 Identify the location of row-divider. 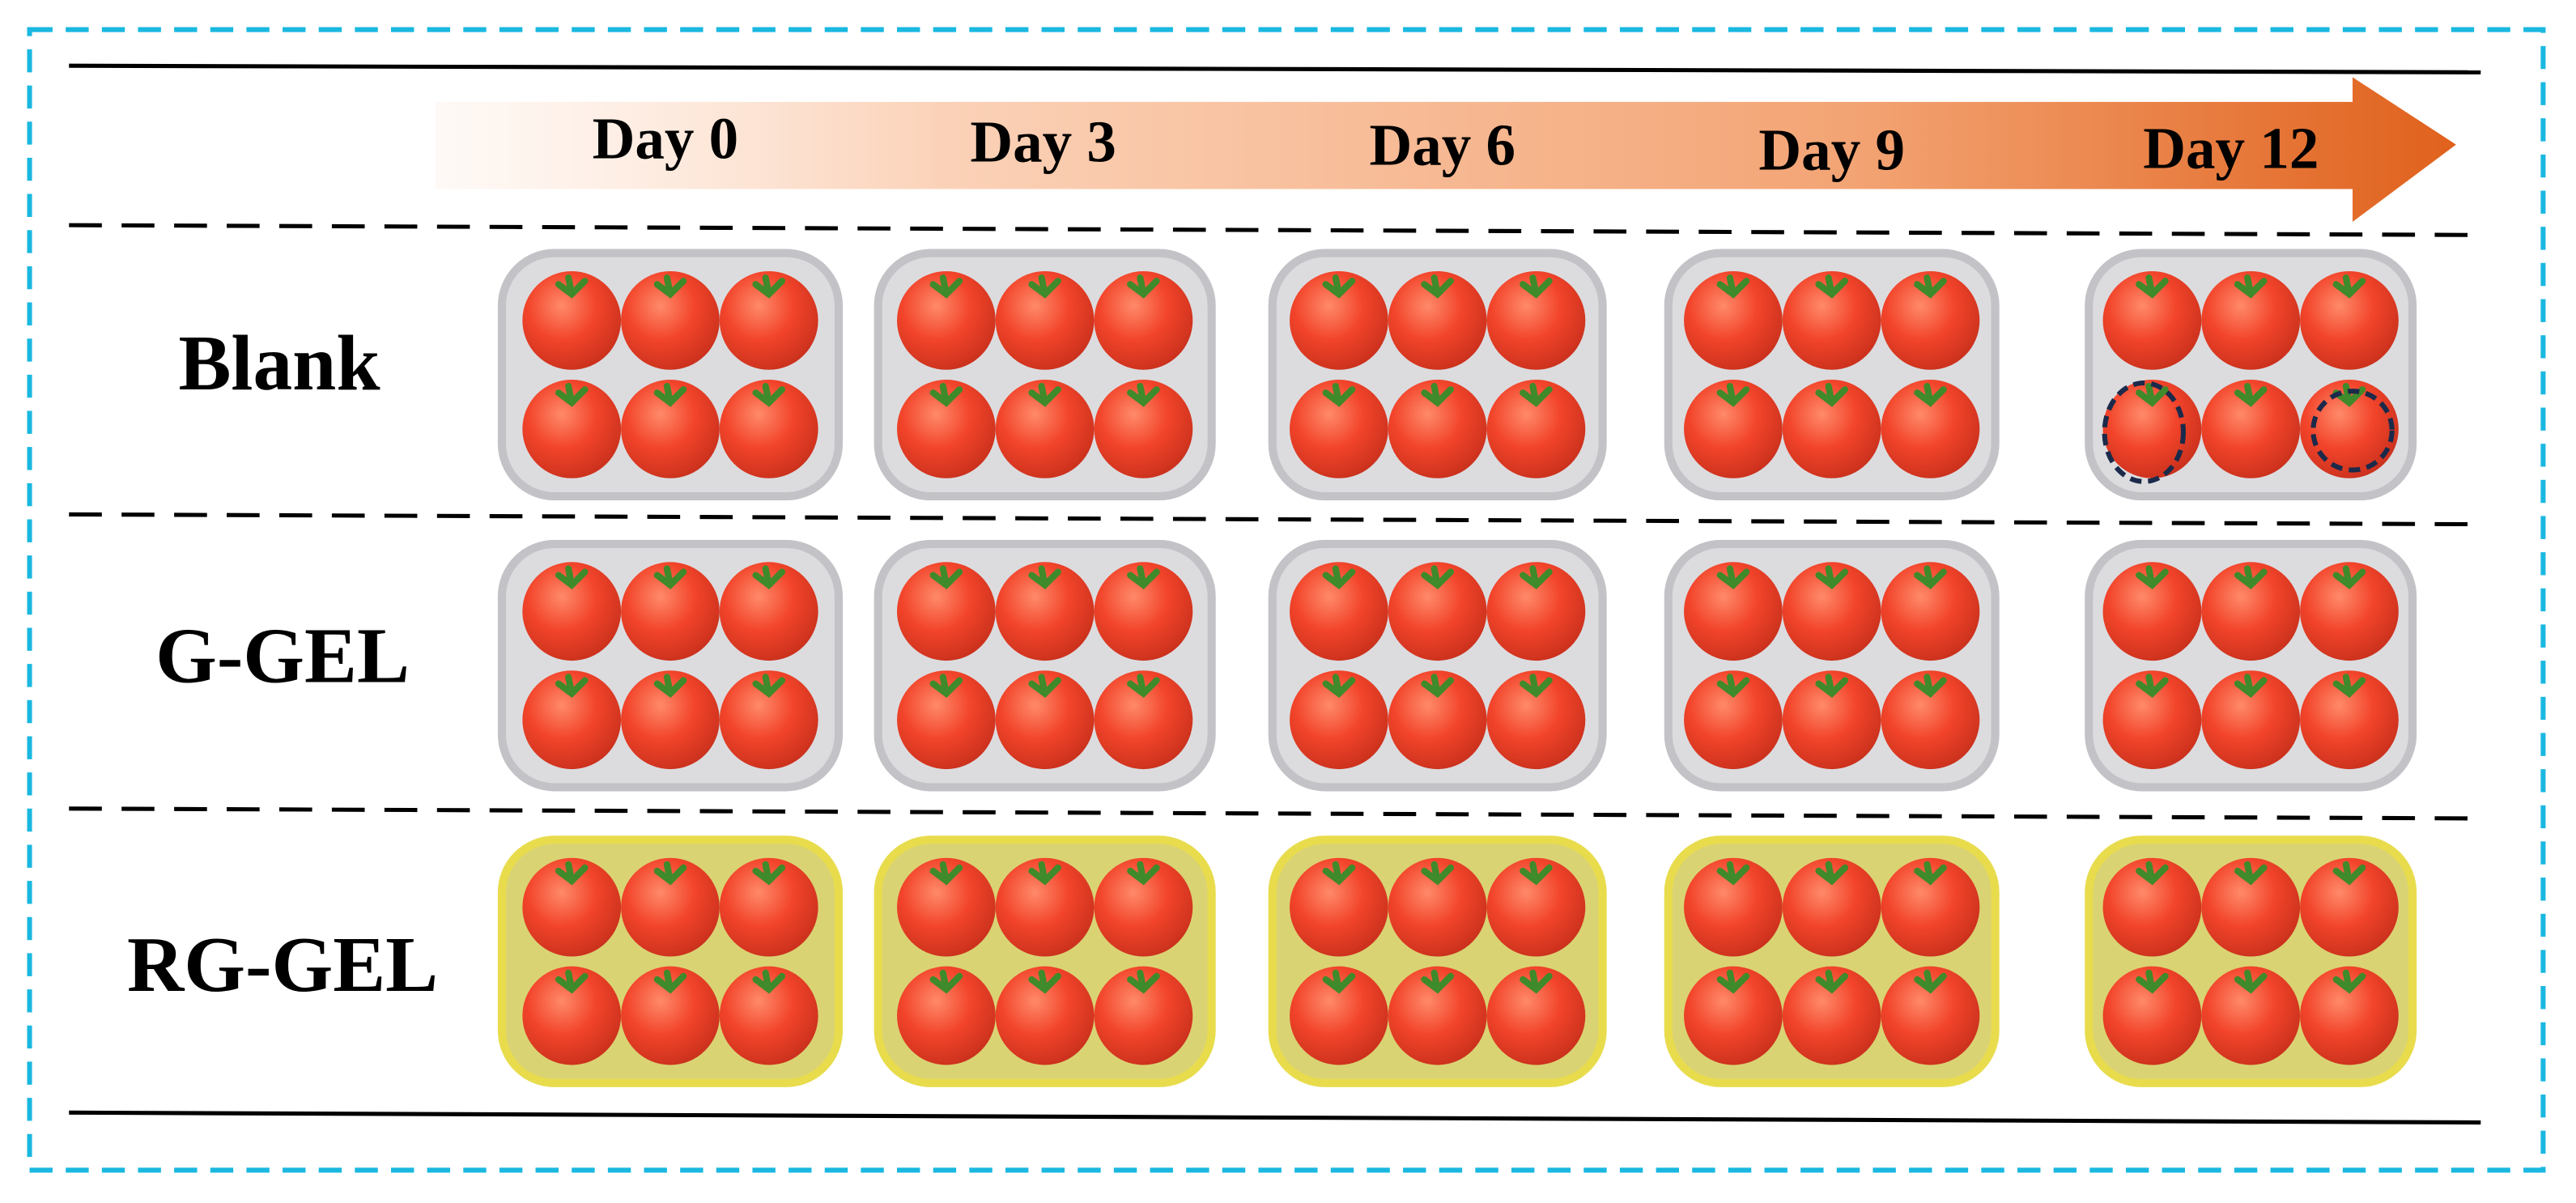
(1275, 813).